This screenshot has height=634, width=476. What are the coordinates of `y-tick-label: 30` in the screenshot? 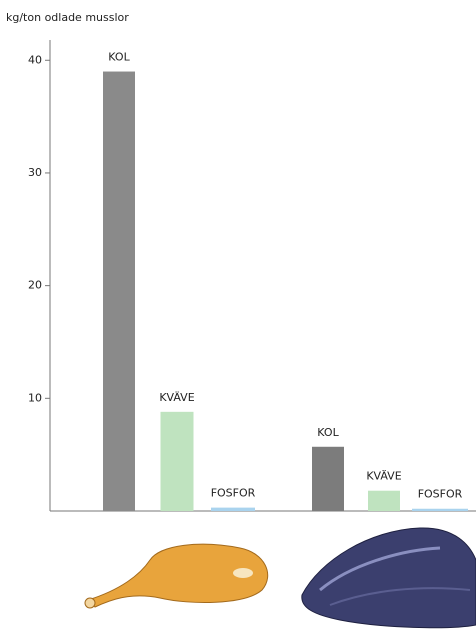 It's located at (35, 172).